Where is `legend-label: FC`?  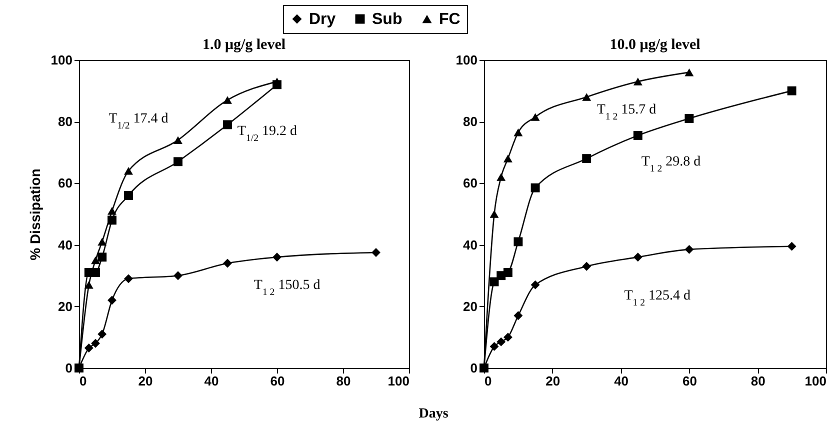
legend-label: FC is located at coordinates (450, 19).